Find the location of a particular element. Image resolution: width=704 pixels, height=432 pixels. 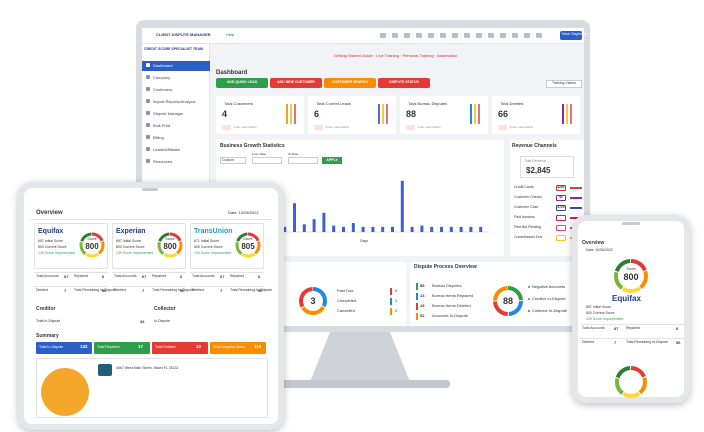

phone-frame is located at coordinates (631, 309).